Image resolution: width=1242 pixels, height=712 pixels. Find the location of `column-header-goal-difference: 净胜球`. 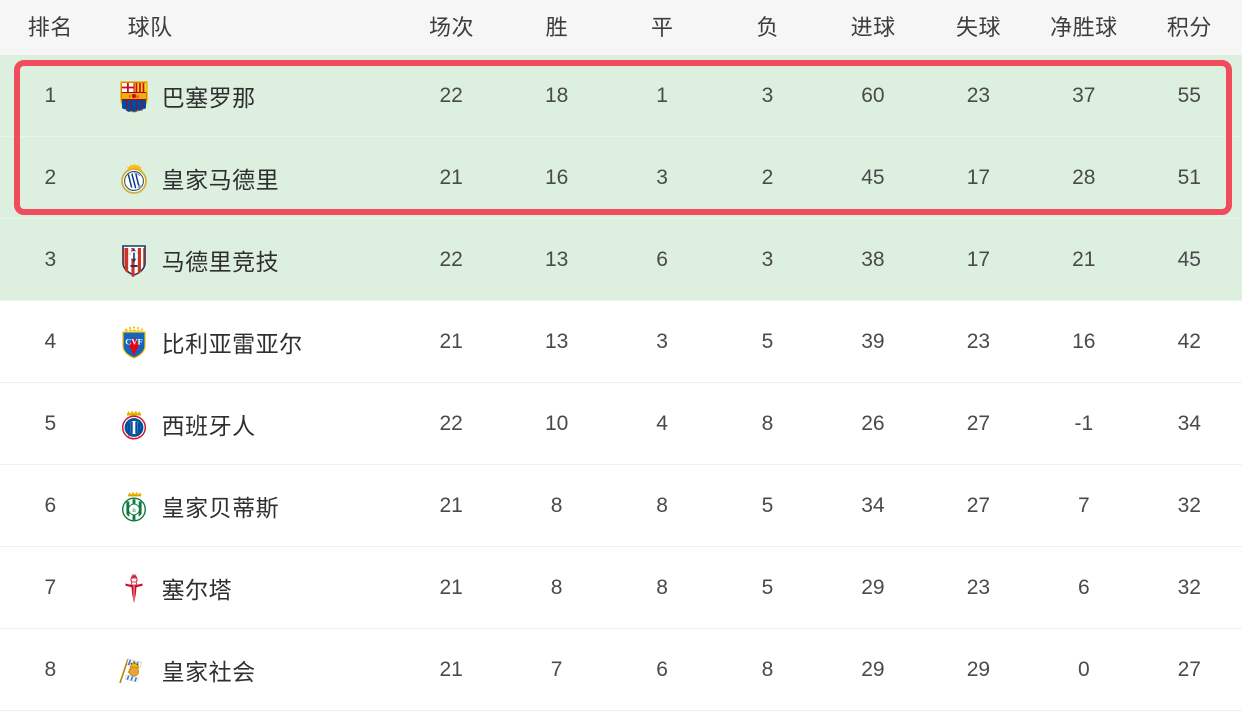

column-header-goal-difference: 净胜球 is located at coordinates (1084, 27).